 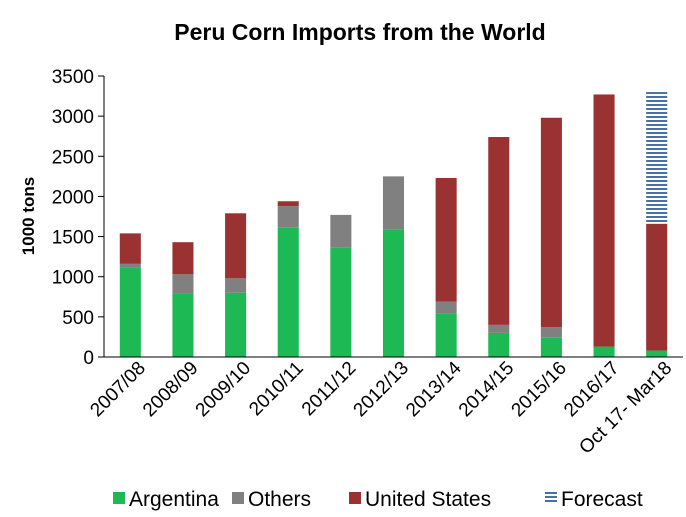 I want to click on y-axis: 0 500 1000 1500 2000 2500 3000 3500, so click(x=78, y=218).